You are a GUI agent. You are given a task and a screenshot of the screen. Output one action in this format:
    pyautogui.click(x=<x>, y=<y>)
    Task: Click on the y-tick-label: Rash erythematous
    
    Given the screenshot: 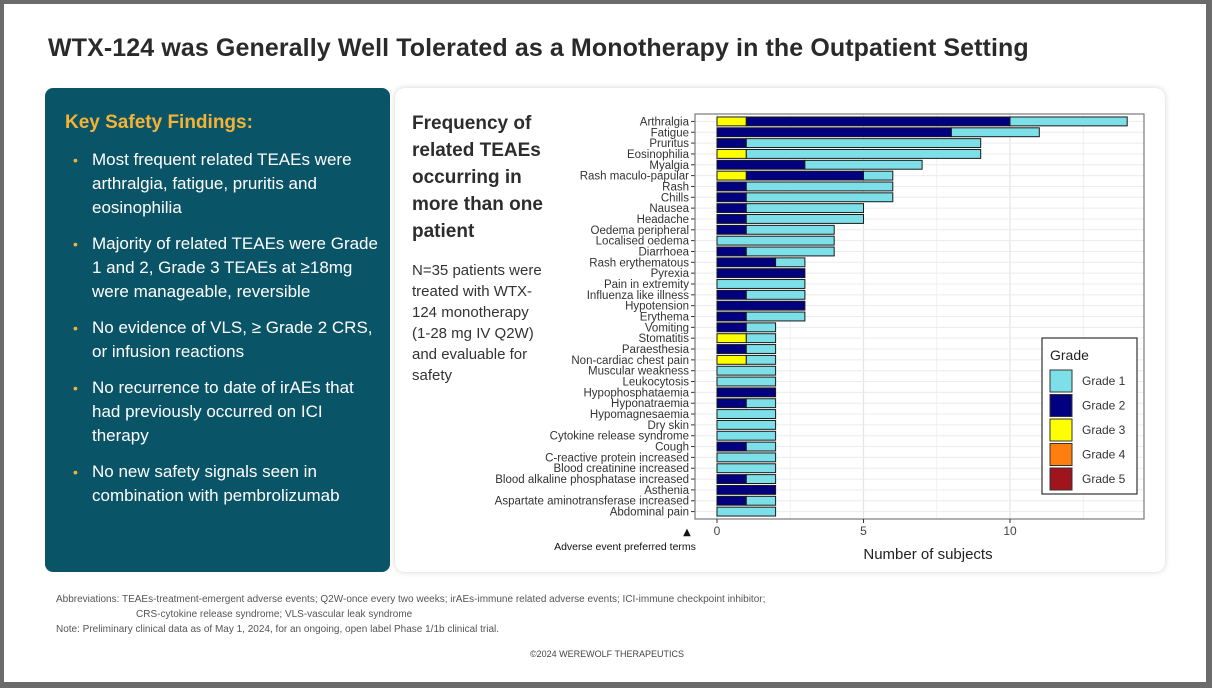 What is the action you would take?
    pyautogui.click(x=639, y=263)
    